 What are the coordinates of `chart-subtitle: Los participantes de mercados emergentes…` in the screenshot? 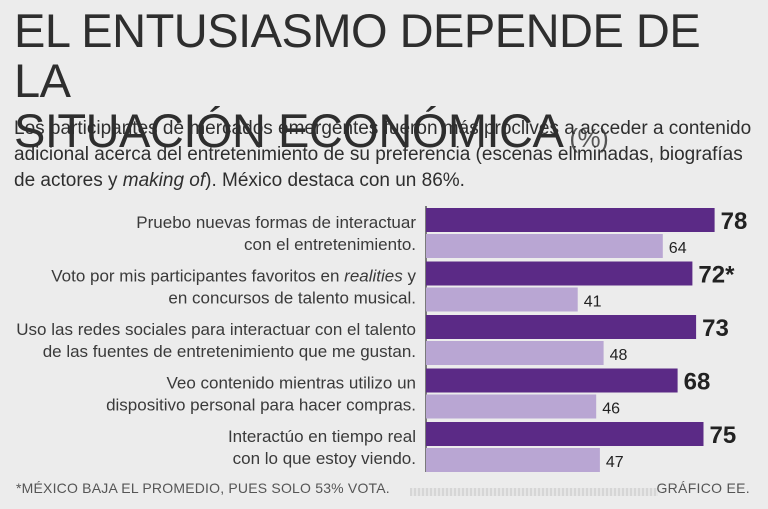 It's located at (384, 155).